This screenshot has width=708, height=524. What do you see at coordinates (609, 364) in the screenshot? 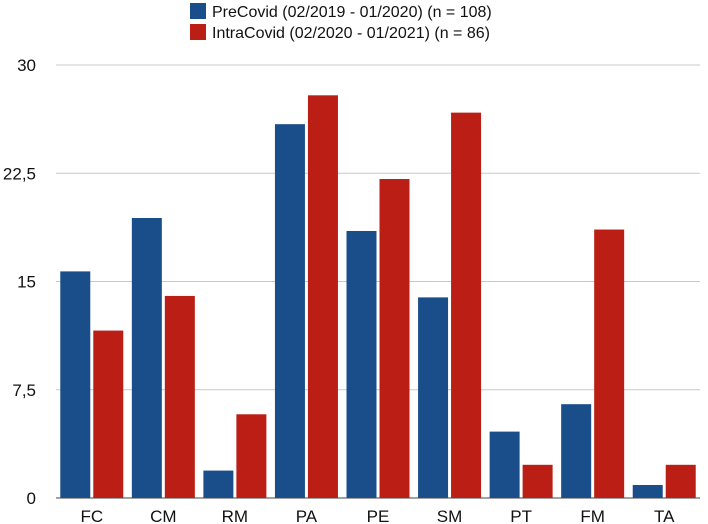
I see `bar-intracovid-fm` at bounding box center [609, 364].